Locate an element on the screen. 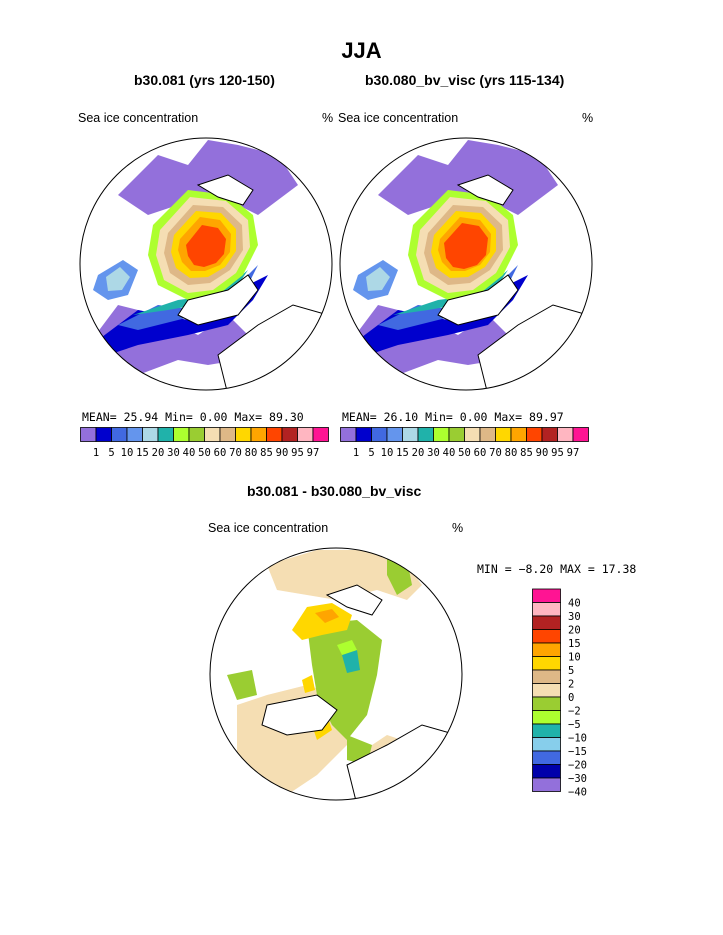 The width and height of the screenshot is (723, 935). bottom-panel-variable-label: Sea ice concentration is located at coordinates (268, 528).